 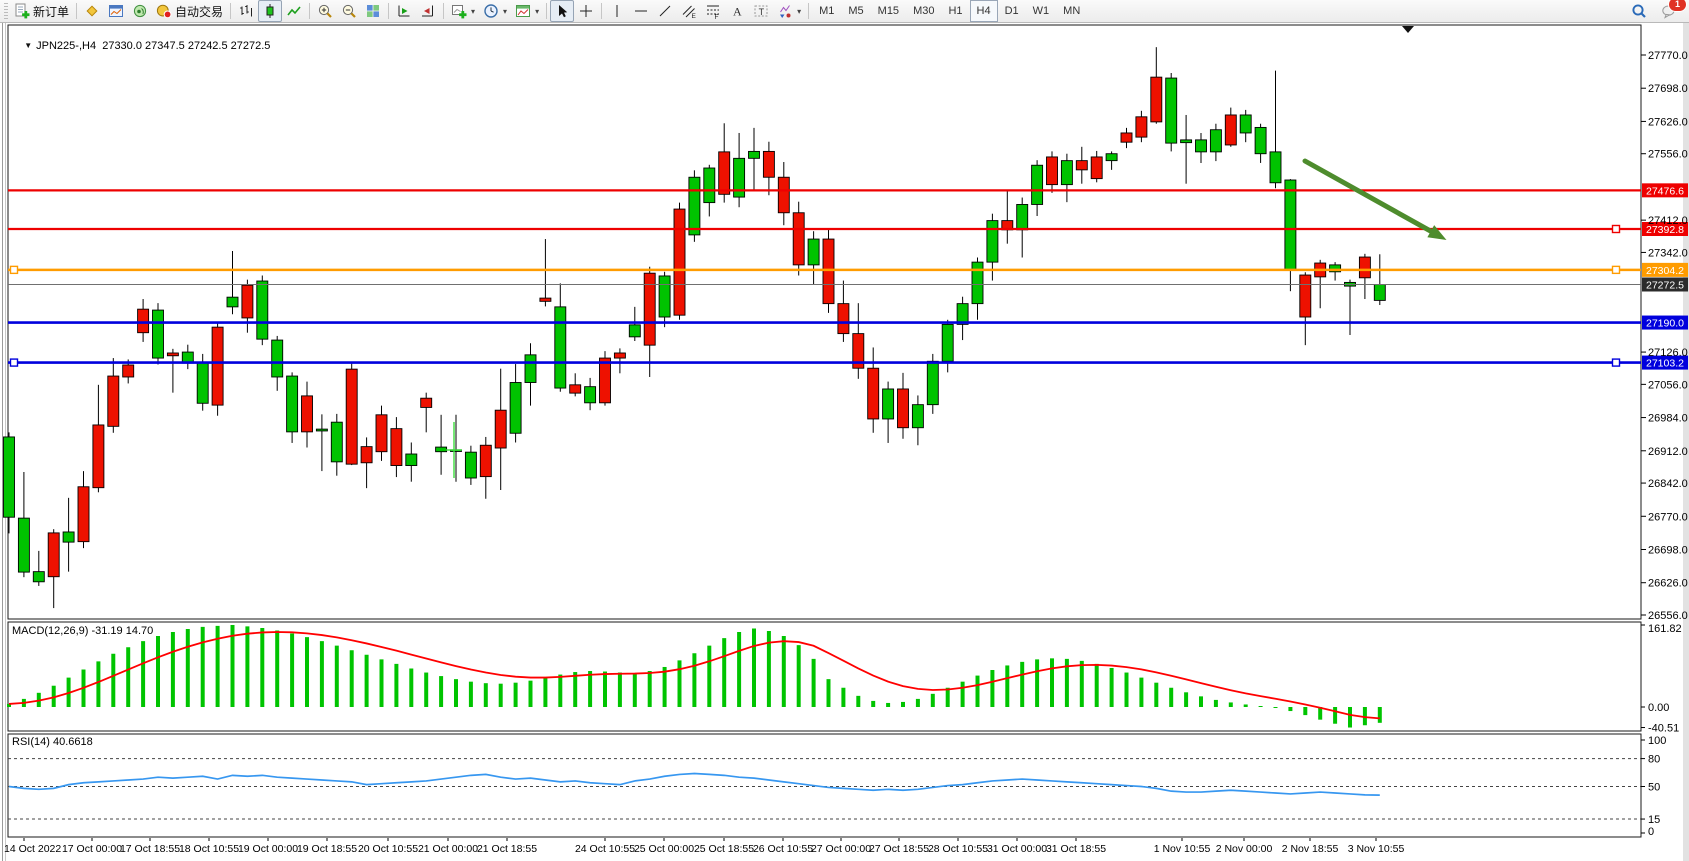 I want to click on x-tick-label: 17 Oct 00:00, so click(x=92, y=849).